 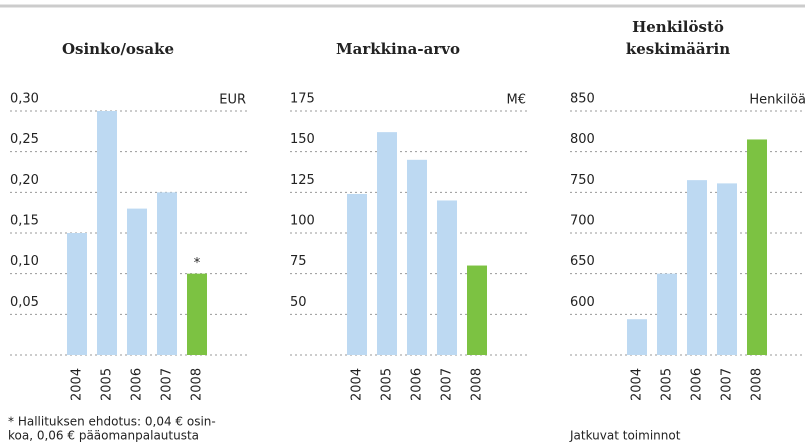 I want to click on unit-label: M€, so click(x=517, y=100).